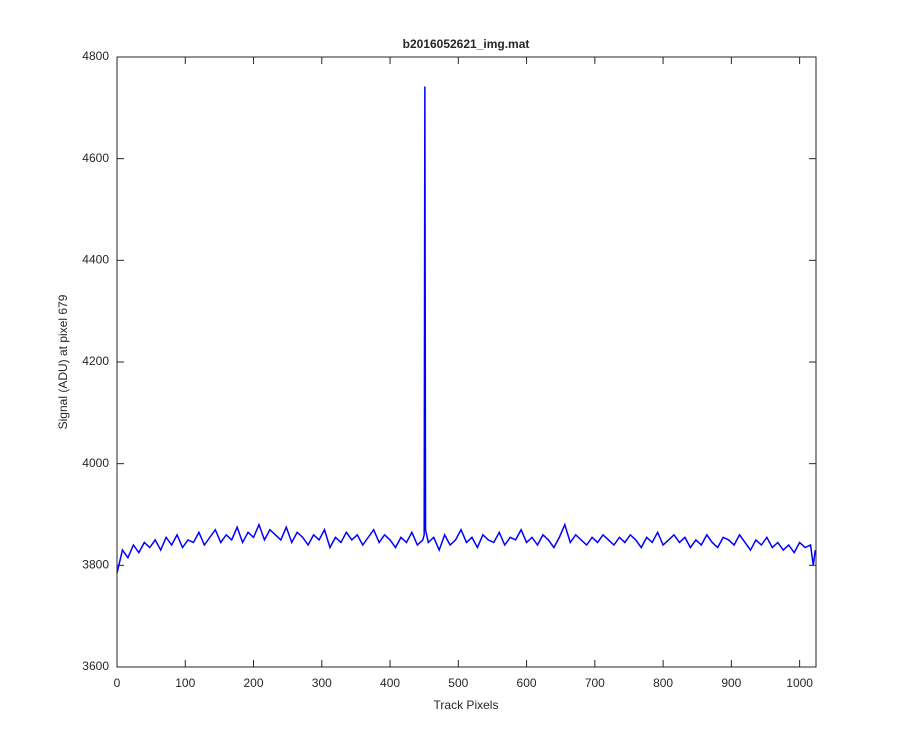 The width and height of the screenshot is (900, 755). Describe the element at coordinates (466, 705) in the screenshot. I see `x-axis-label: Track Pixels` at that location.